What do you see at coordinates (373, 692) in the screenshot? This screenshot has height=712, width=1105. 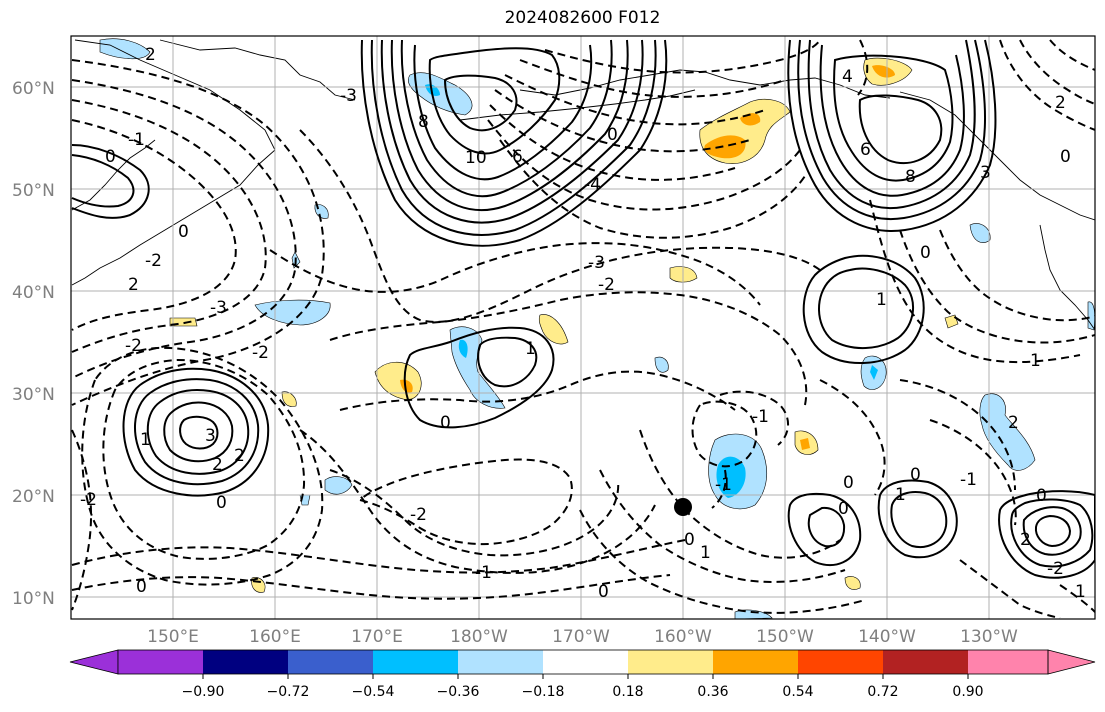 I see `colorbar-tick-label: −0.54` at bounding box center [373, 692].